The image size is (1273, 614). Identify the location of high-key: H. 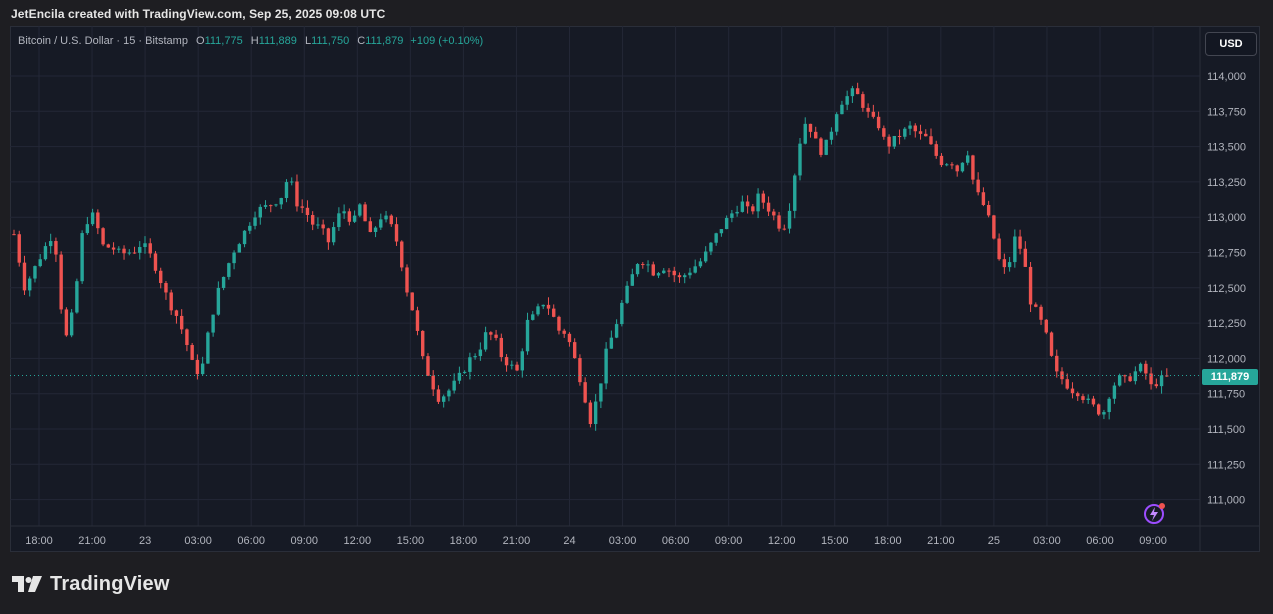
(254, 41).